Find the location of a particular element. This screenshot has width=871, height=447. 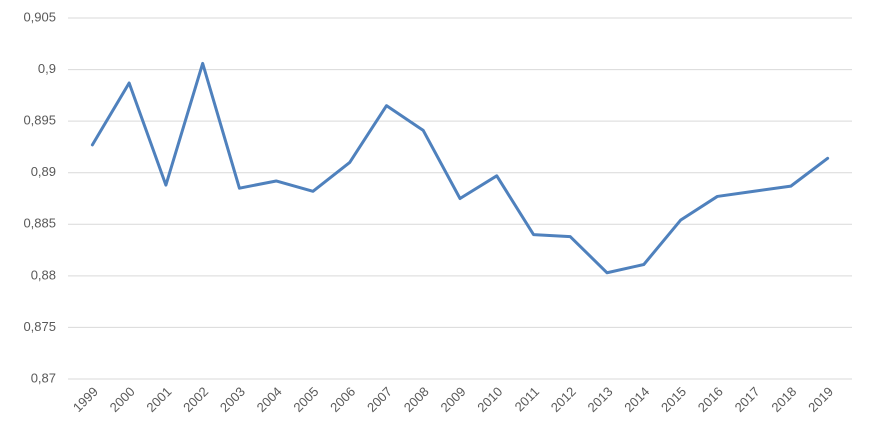

y-tick-label: 0,9 is located at coordinates (47, 68).